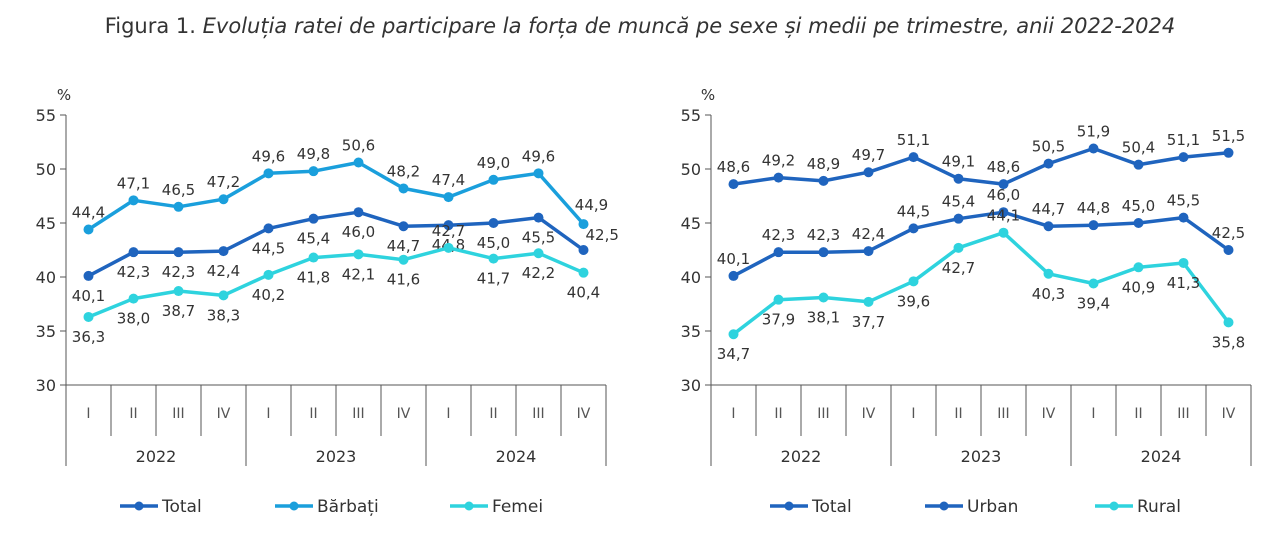 Image resolution: width=1280 pixels, height=540 pixels. Describe the element at coordinates (64, 95) in the screenshot. I see `chart1-unit-label: %` at that location.